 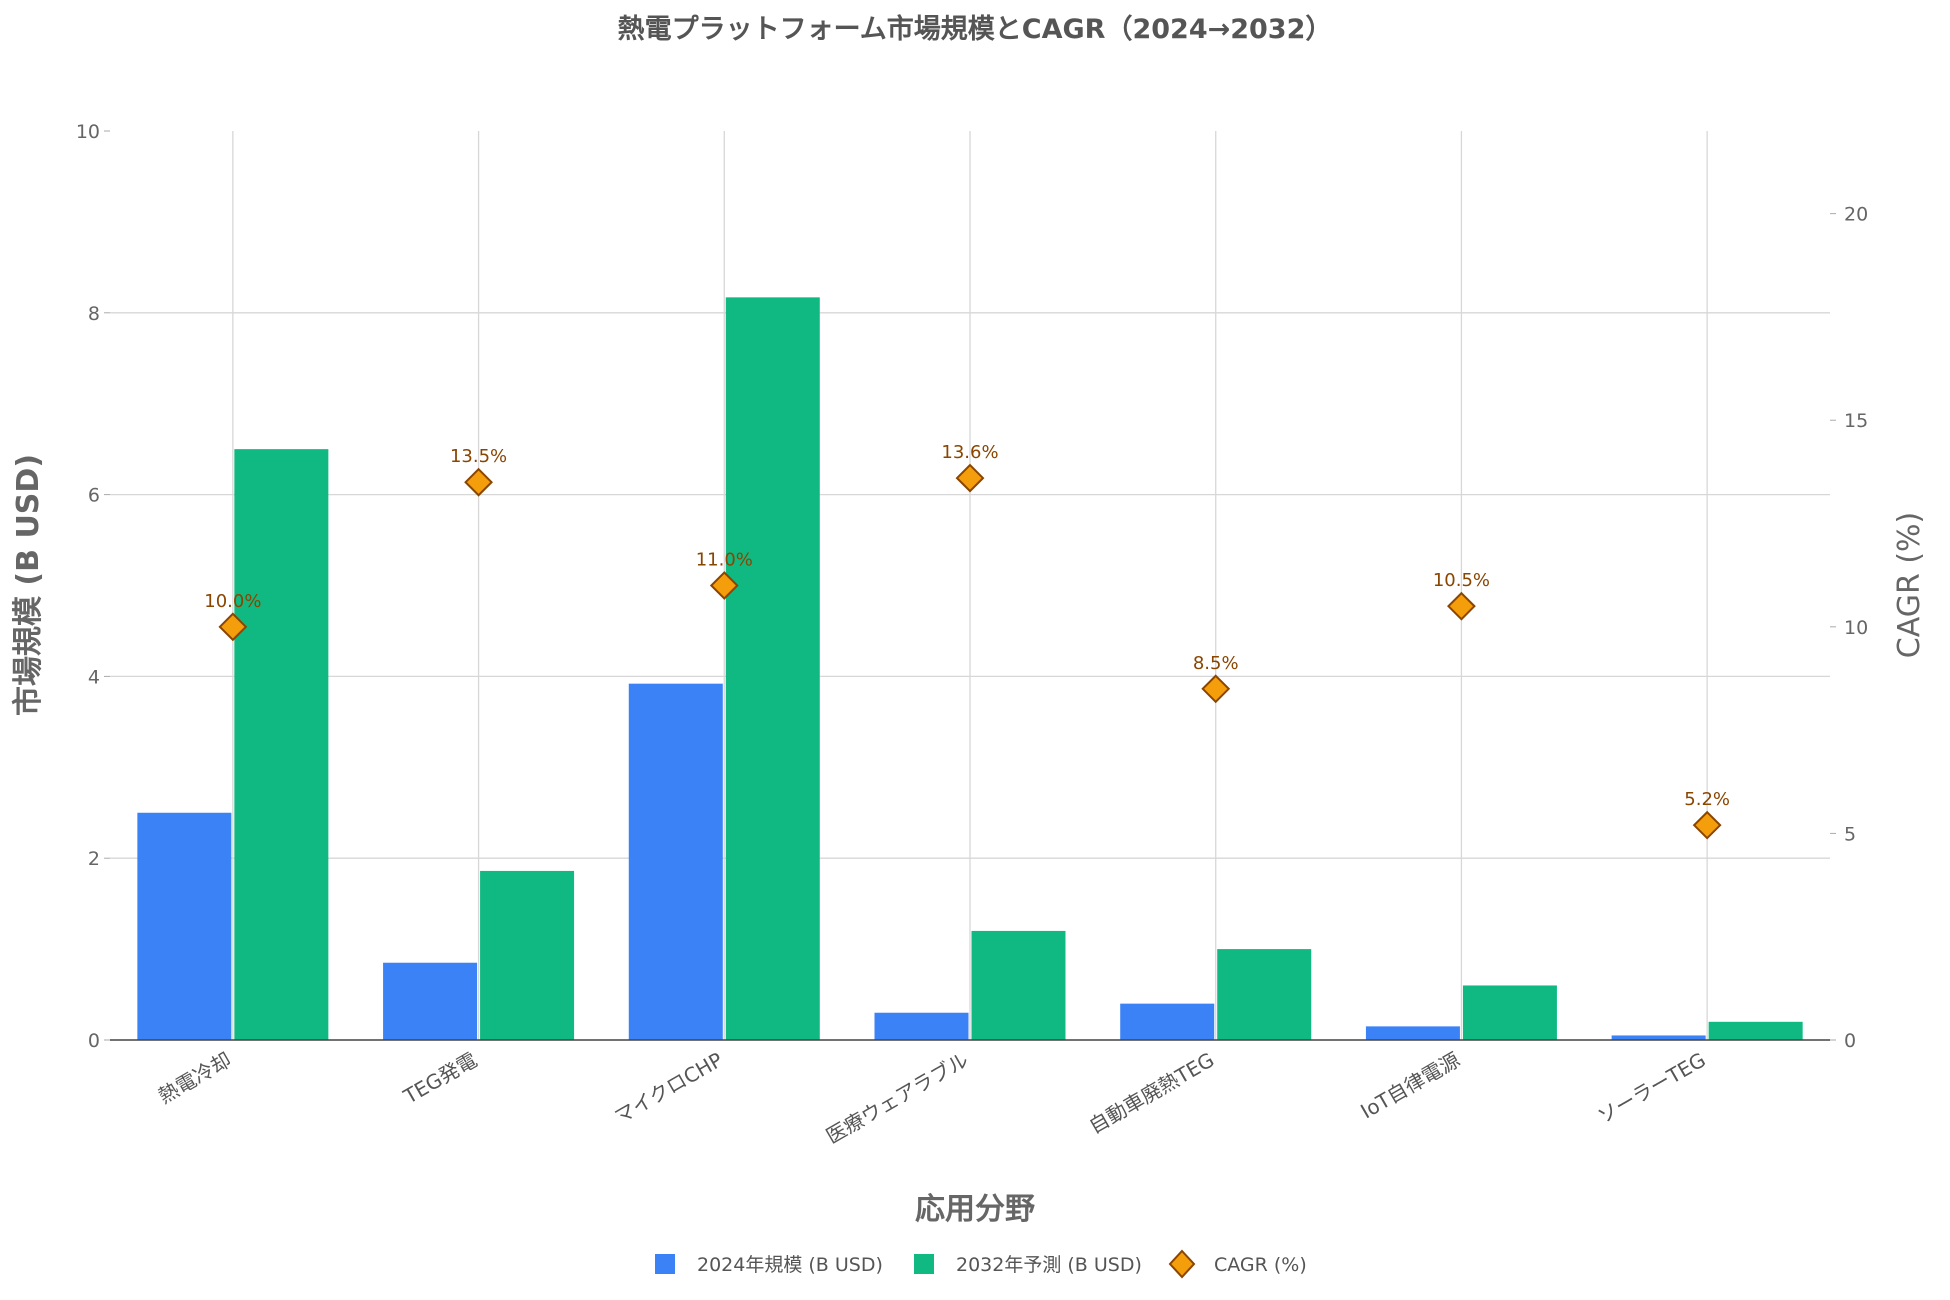 I want to click on legend-swatch-2024, so click(x=665, y=1264).